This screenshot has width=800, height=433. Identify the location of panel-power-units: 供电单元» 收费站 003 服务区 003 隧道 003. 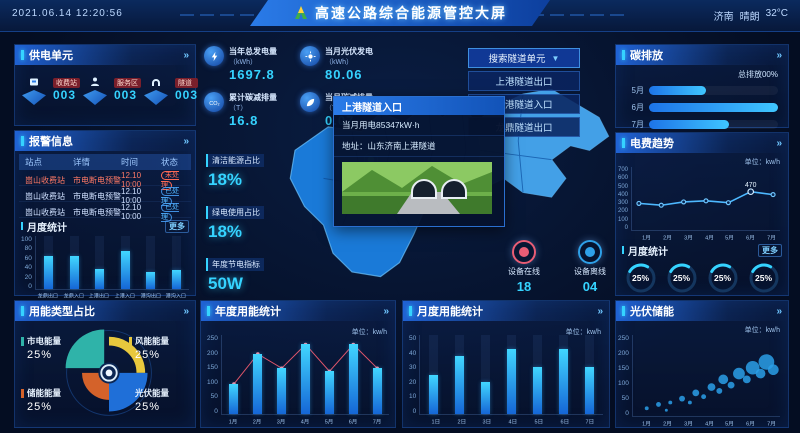
(106, 85).